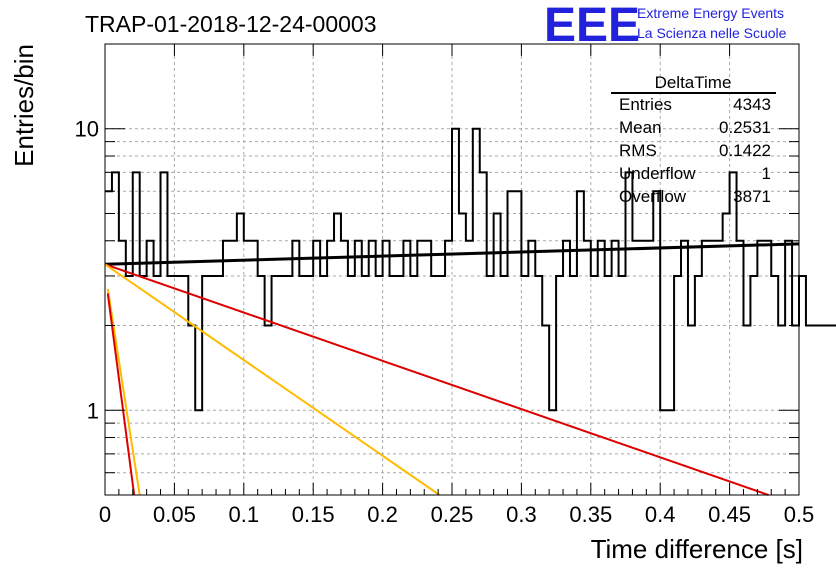  Describe the element at coordinates (752, 196) in the screenshot. I see `stats-value: 3871` at that location.